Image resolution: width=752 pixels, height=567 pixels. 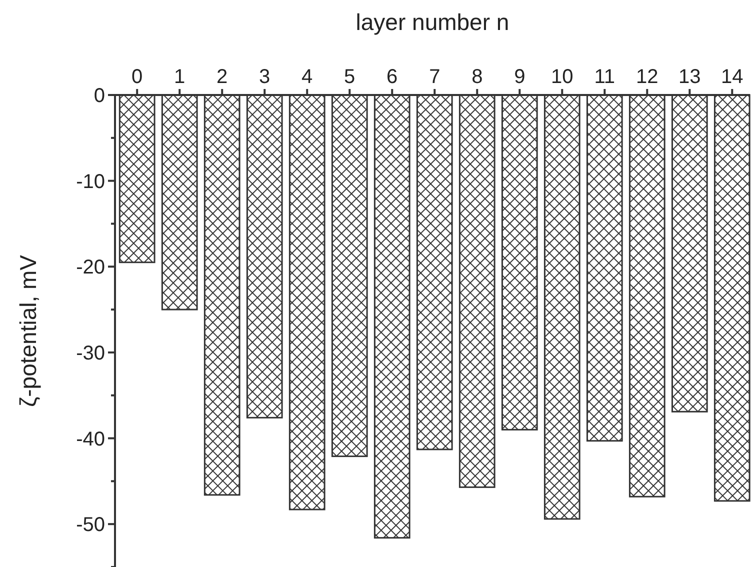 What do you see at coordinates (90, 525) in the screenshot?
I see `y-tick-label: -50` at bounding box center [90, 525].